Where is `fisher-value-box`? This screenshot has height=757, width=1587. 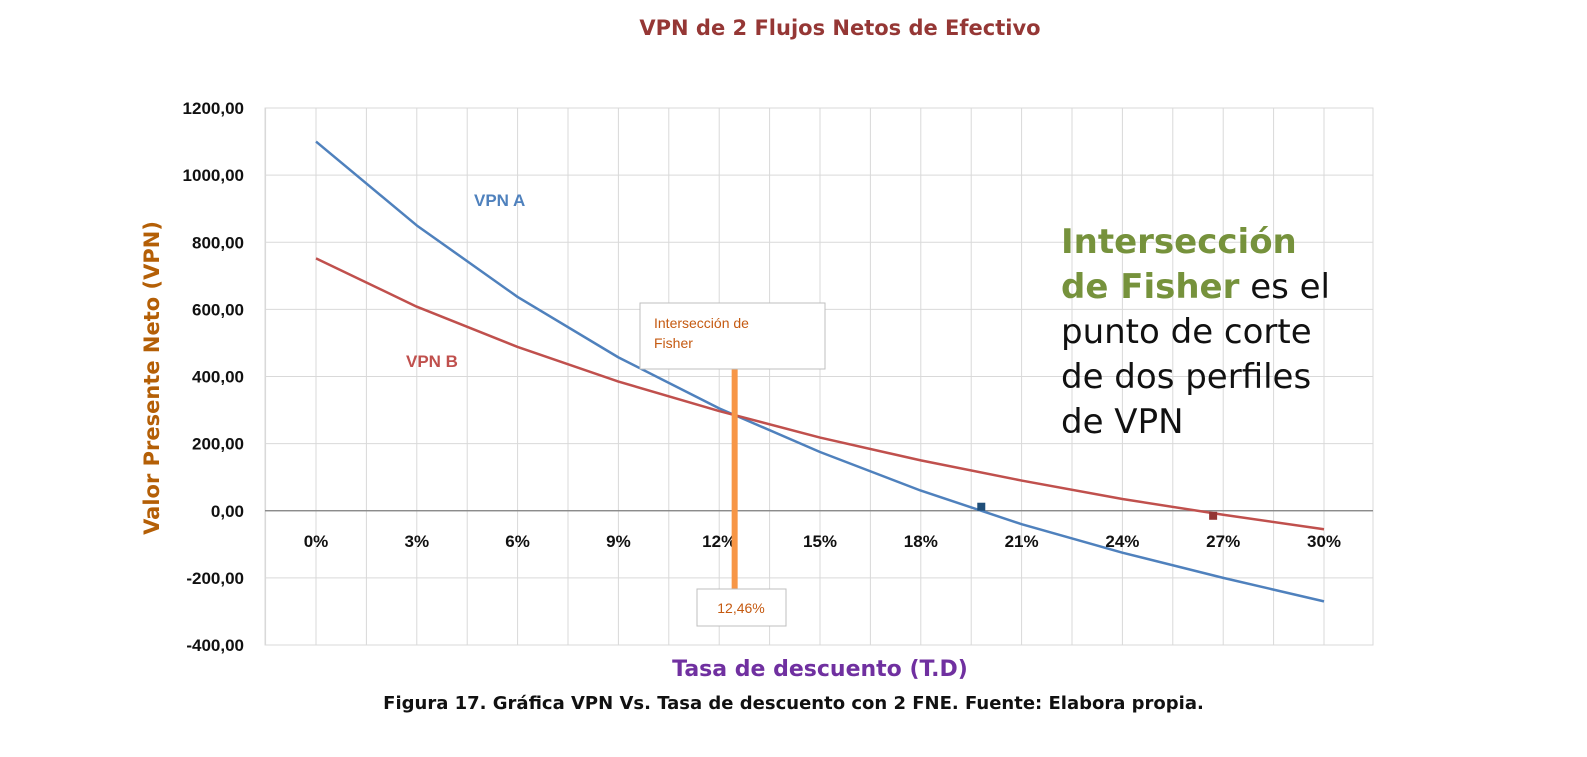 fisher-value-box is located at coordinates (741, 607).